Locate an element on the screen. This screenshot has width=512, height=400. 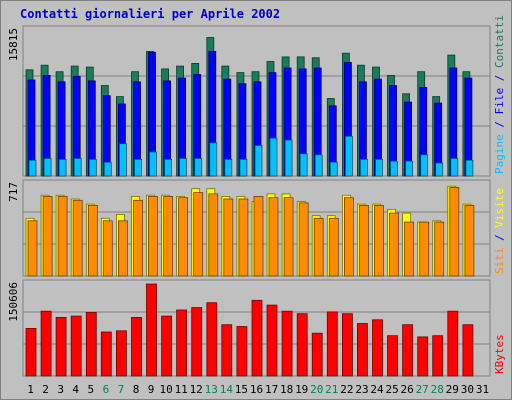
x-tick-label: 17 is located at coordinates (271, 389).